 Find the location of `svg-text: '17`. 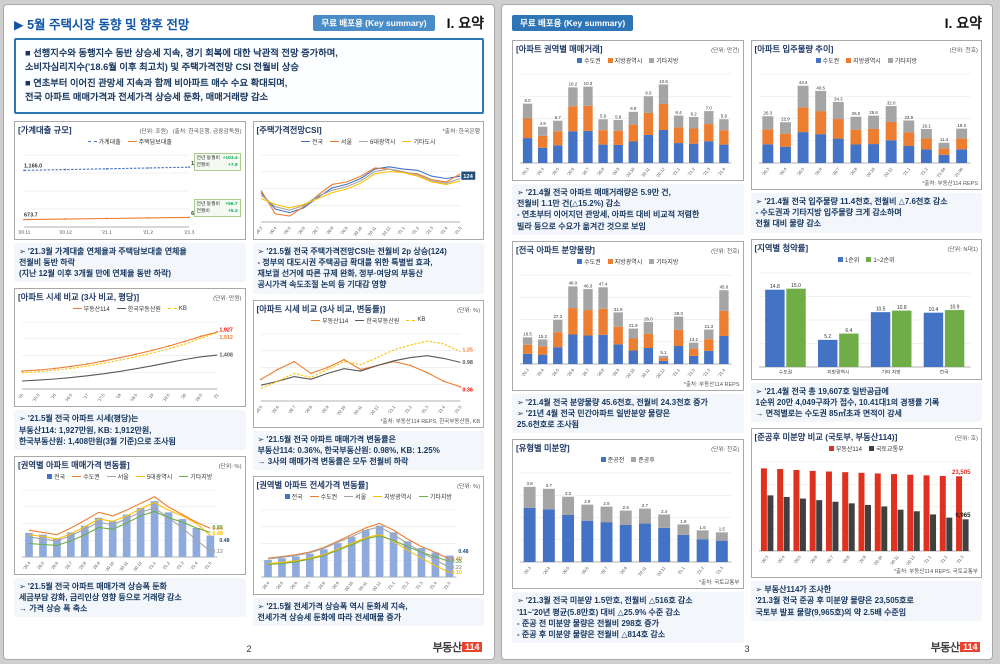

svg-text: '17 is located at coordinates (86, 396).